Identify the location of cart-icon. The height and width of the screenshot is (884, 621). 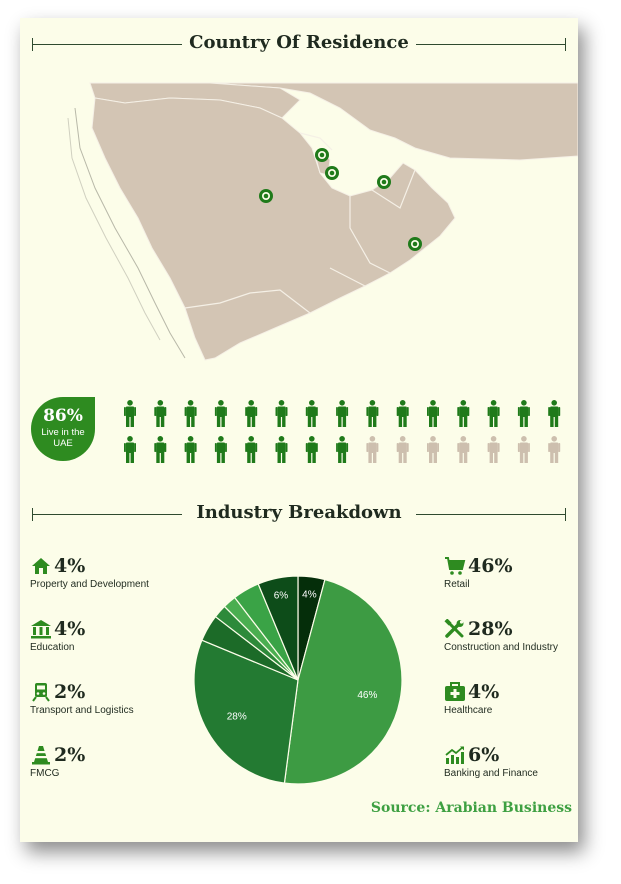
(455, 566).